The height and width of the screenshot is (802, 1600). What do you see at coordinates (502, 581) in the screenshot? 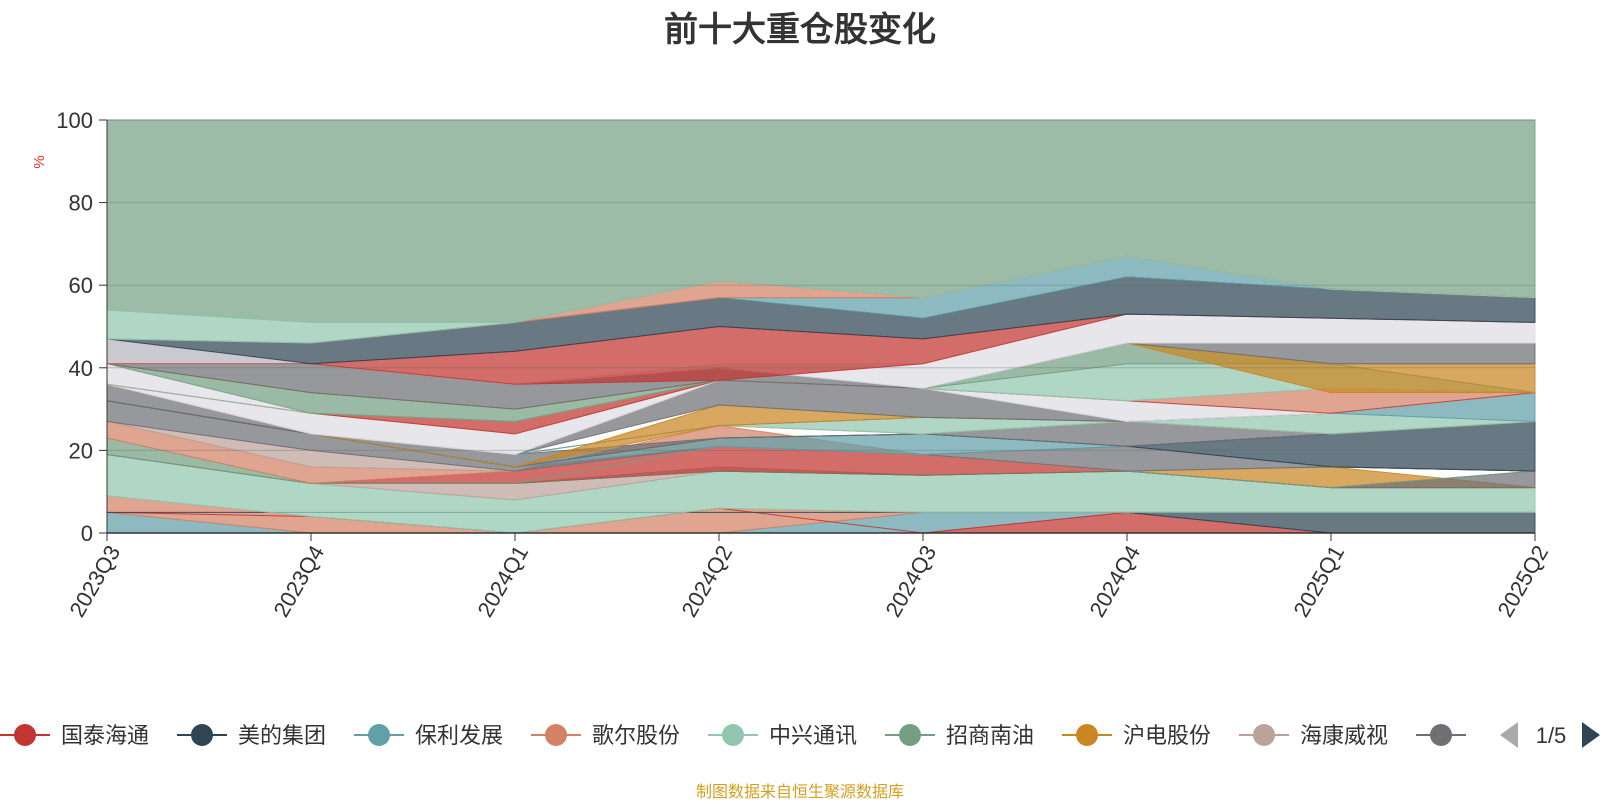
I see `x-tick-label: 2024Q1` at bounding box center [502, 581].